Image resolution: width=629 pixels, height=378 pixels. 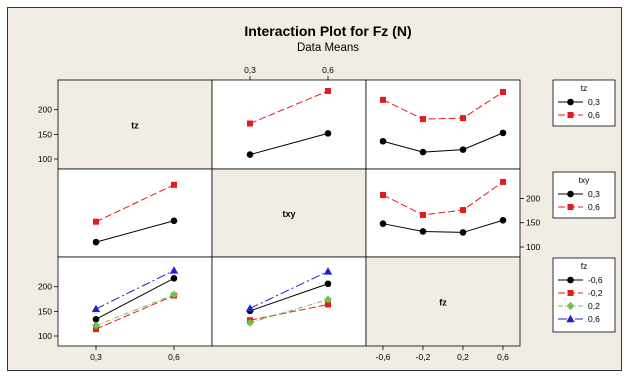 What do you see at coordinates (463, 357) in the screenshot?
I see `x-tick-label-fz-2: 0,2` at bounding box center [463, 357].